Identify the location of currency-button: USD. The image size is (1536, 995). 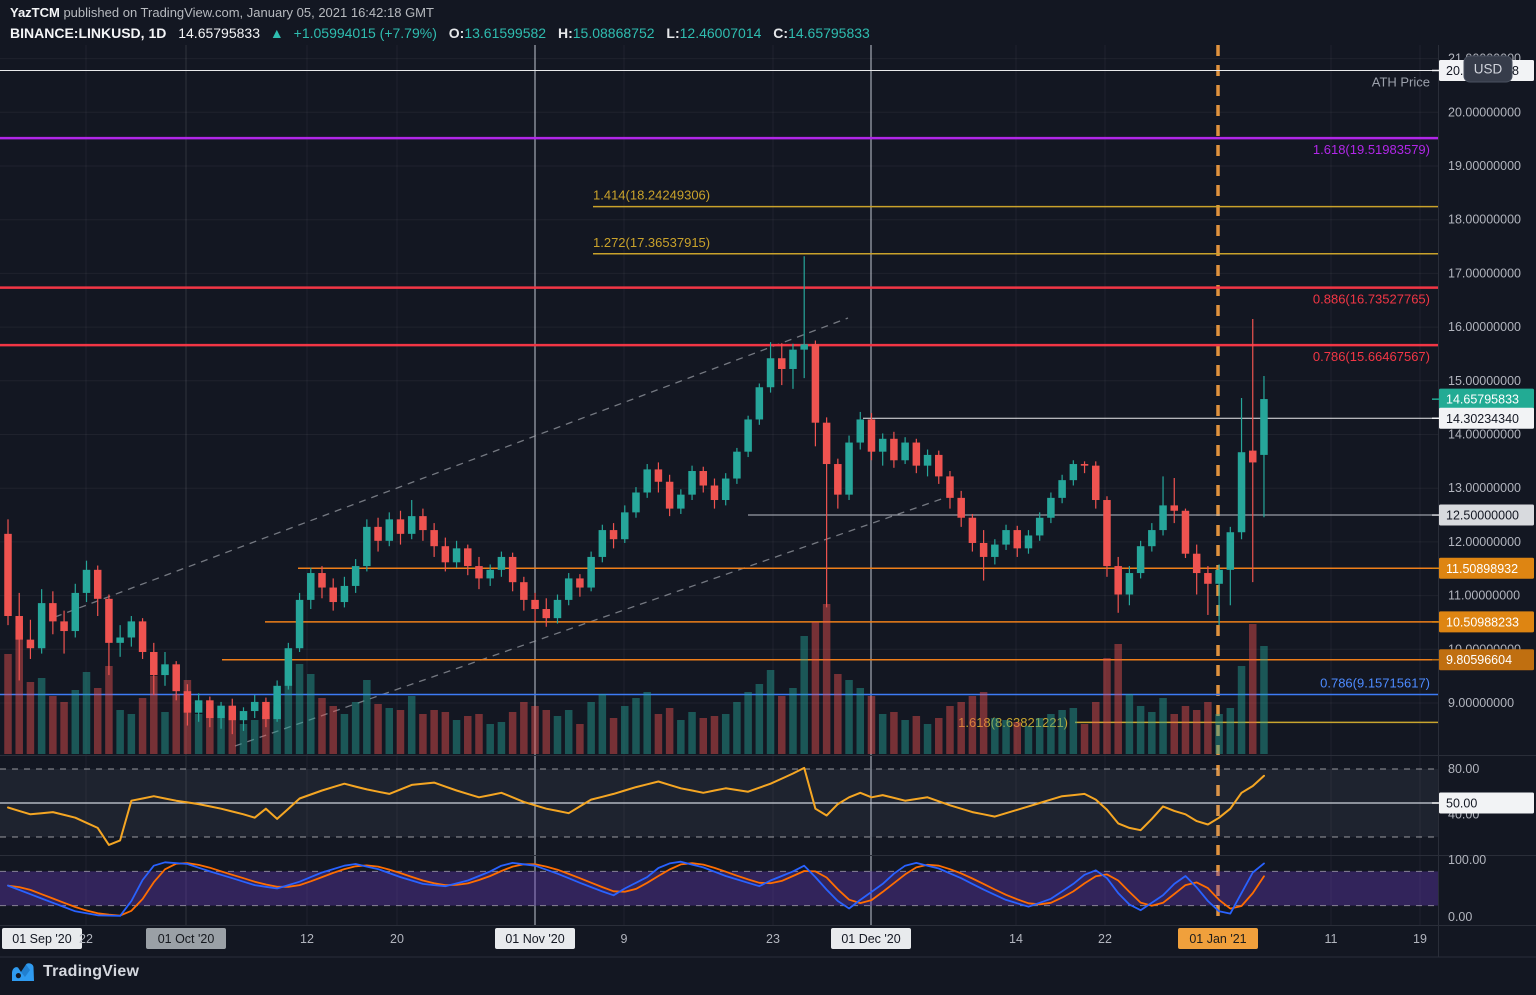
(1488, 69).